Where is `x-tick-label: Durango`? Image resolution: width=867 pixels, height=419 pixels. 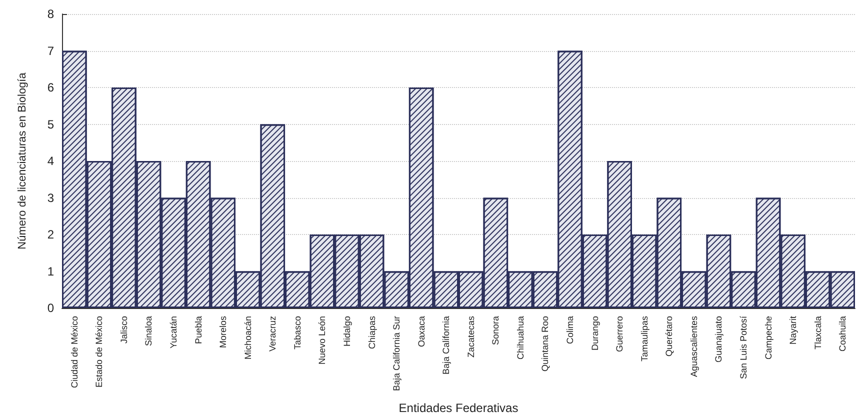 x-tick-label: Durango is located at coordinates (595, 333).